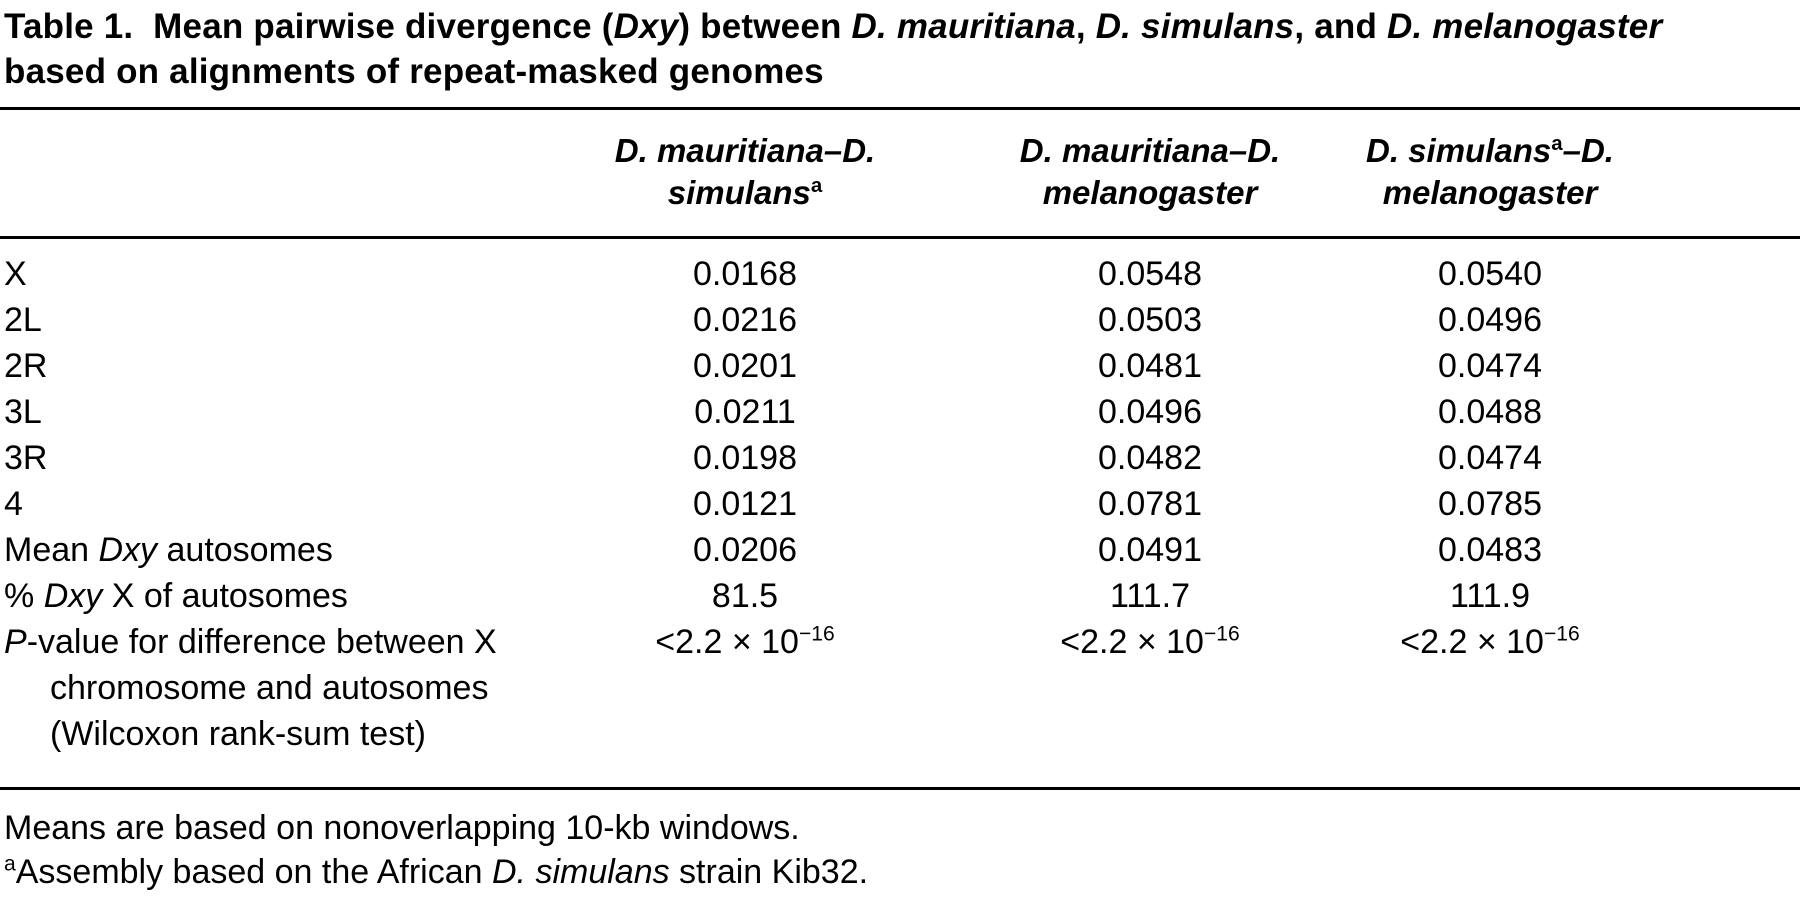 The width and height of the screenshot is (1800, 923). What do you see at coordinates (23, 320) in the screenshot?
I see `row-label: 2L` at bounding box center [23, 320].